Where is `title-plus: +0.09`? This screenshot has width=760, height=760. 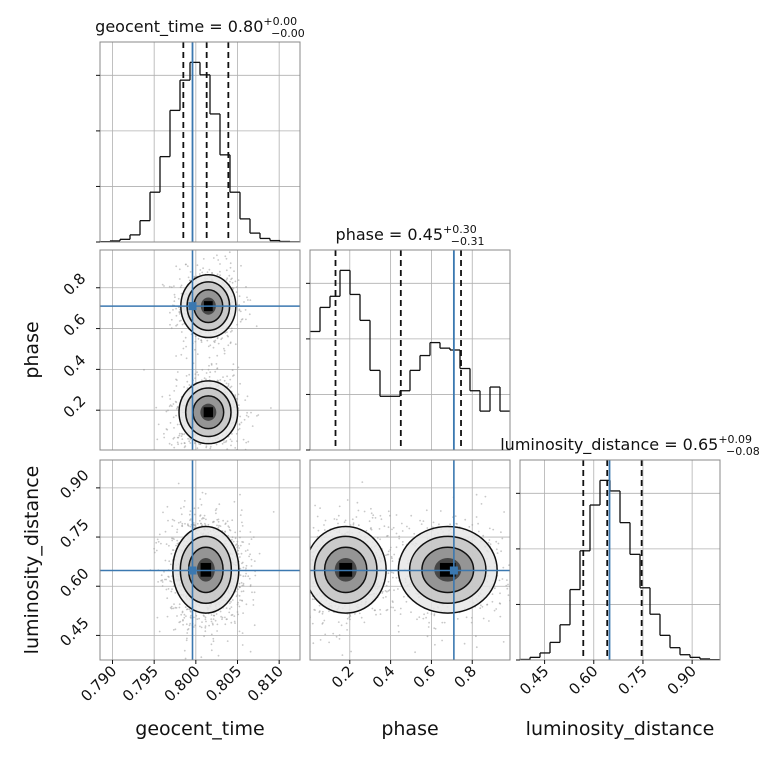
title-plus: +0.09 is located at coordinates (735, 439).